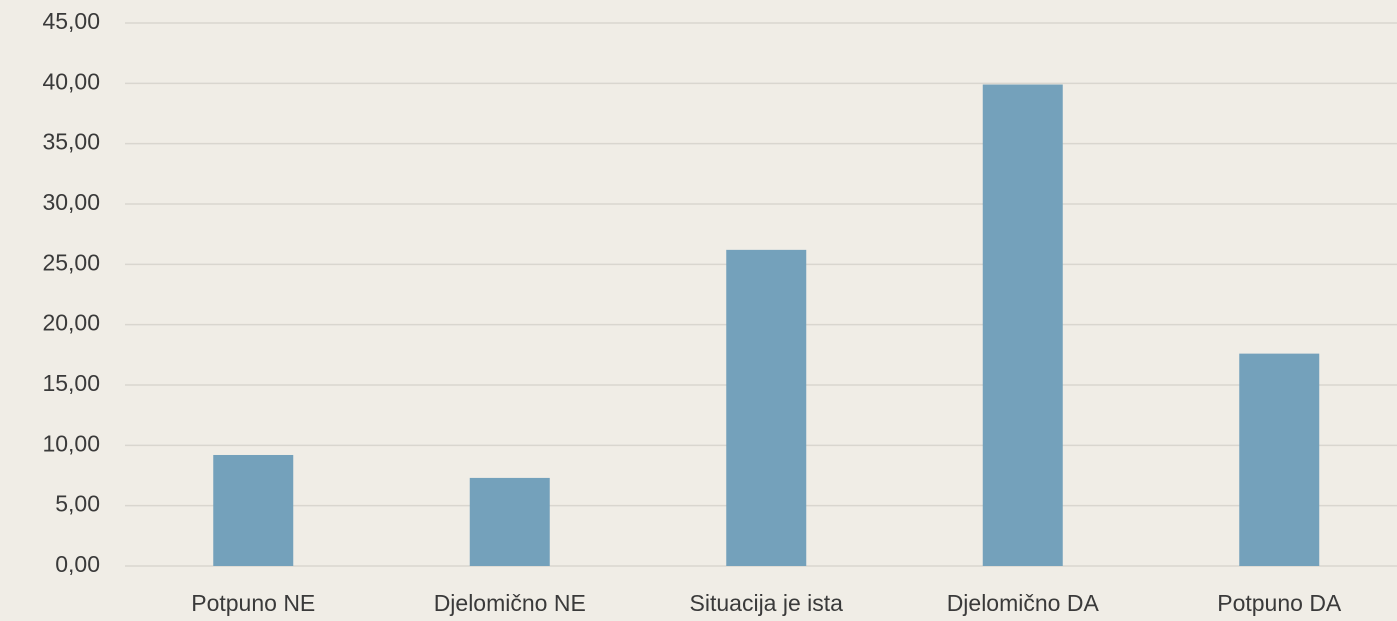 The width and height of the screenshot is (1397, 621). I want to click on x-tick-label: Situacija je ista, so click(767, 603).